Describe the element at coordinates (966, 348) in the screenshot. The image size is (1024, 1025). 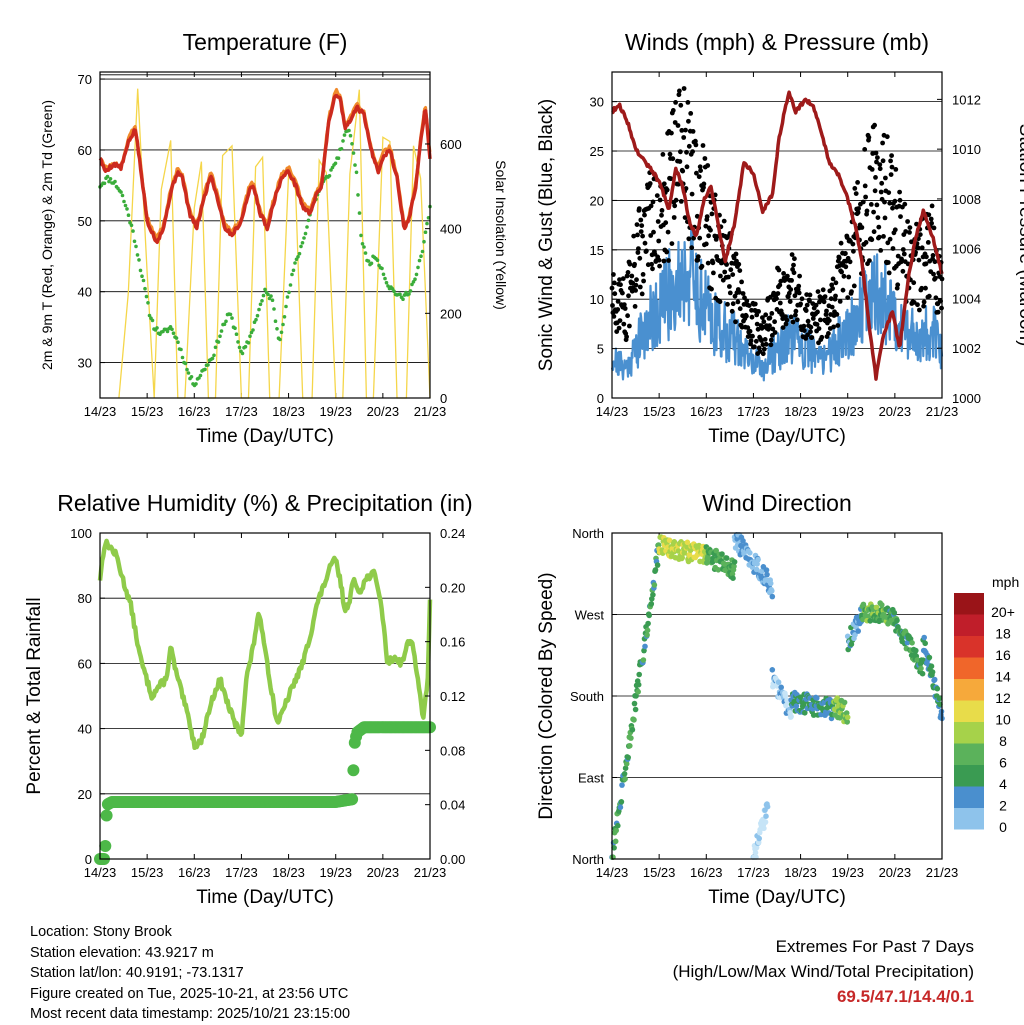
I see `y2-tick-label: 1002` at that location.